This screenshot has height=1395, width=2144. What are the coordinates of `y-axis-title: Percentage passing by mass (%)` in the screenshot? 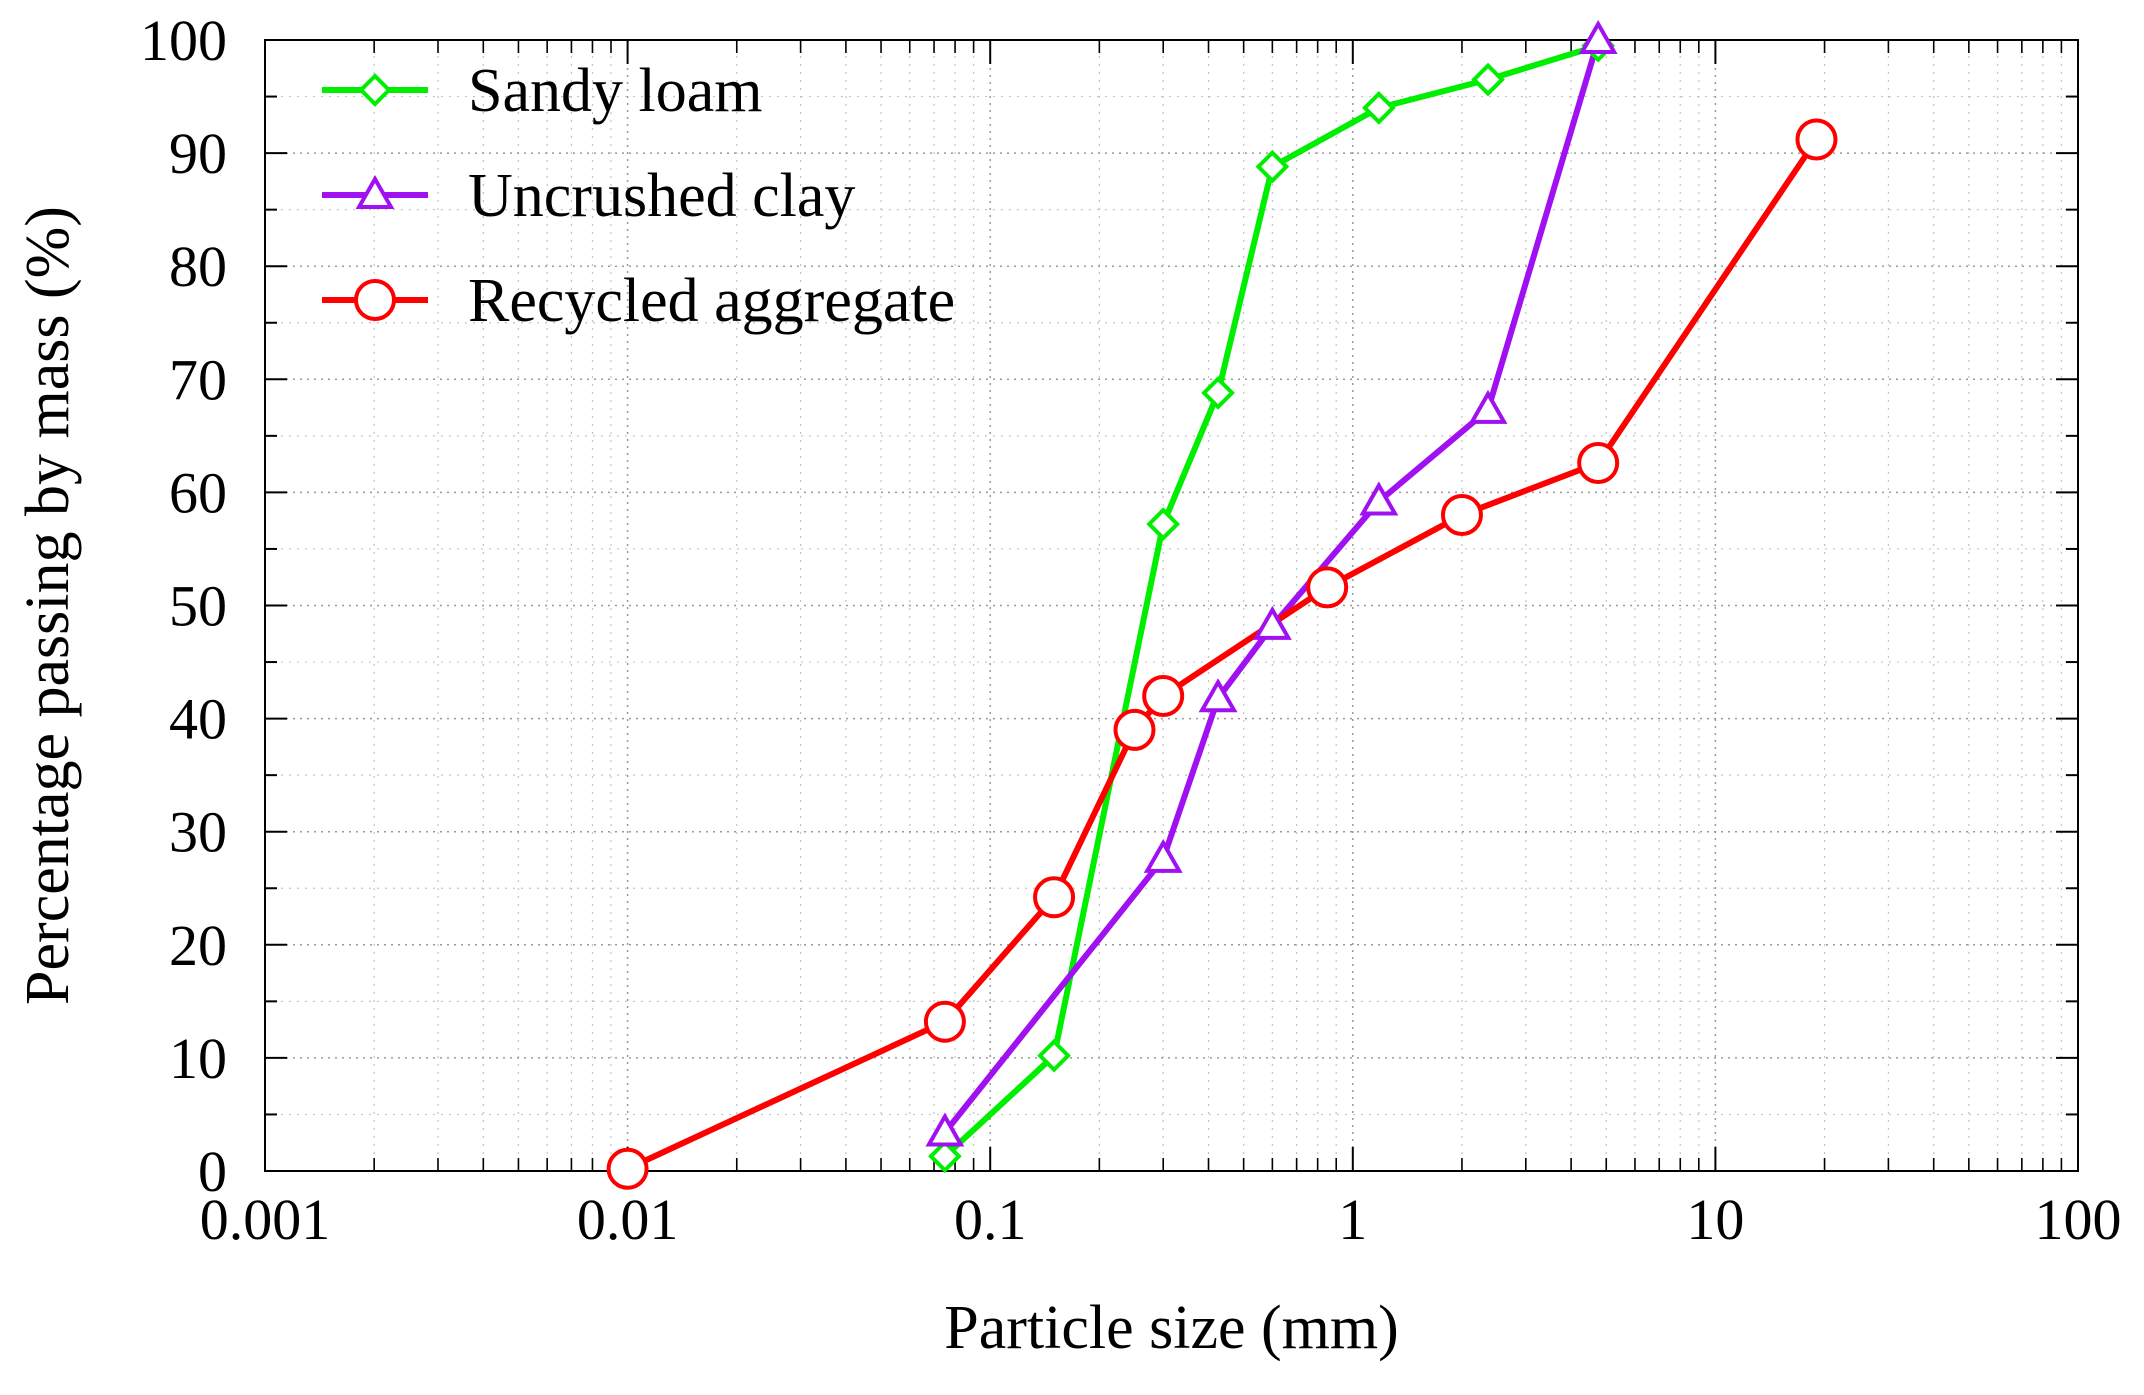 It's located at (48, 605).